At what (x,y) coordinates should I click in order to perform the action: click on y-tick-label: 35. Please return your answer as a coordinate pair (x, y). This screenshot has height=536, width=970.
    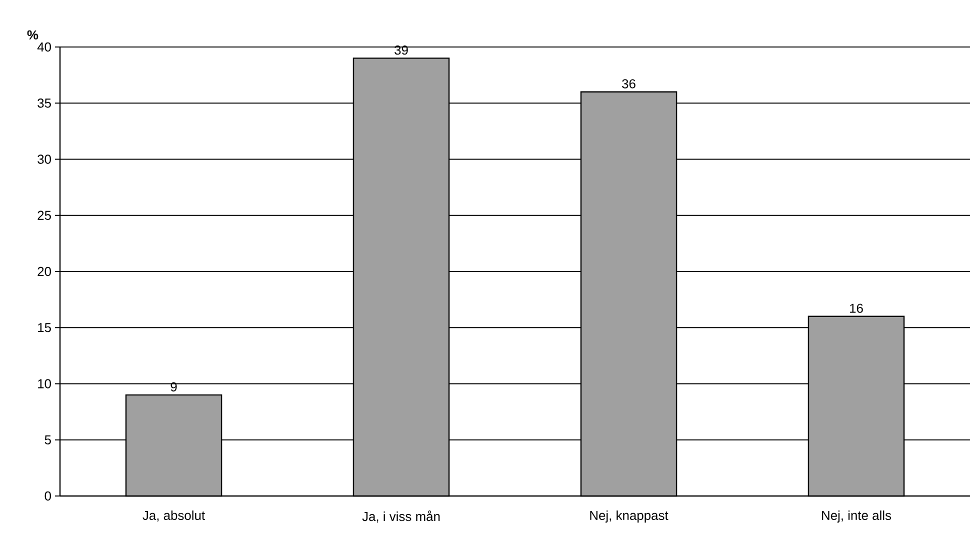
    Looking at the image, I should click on (44, 103).